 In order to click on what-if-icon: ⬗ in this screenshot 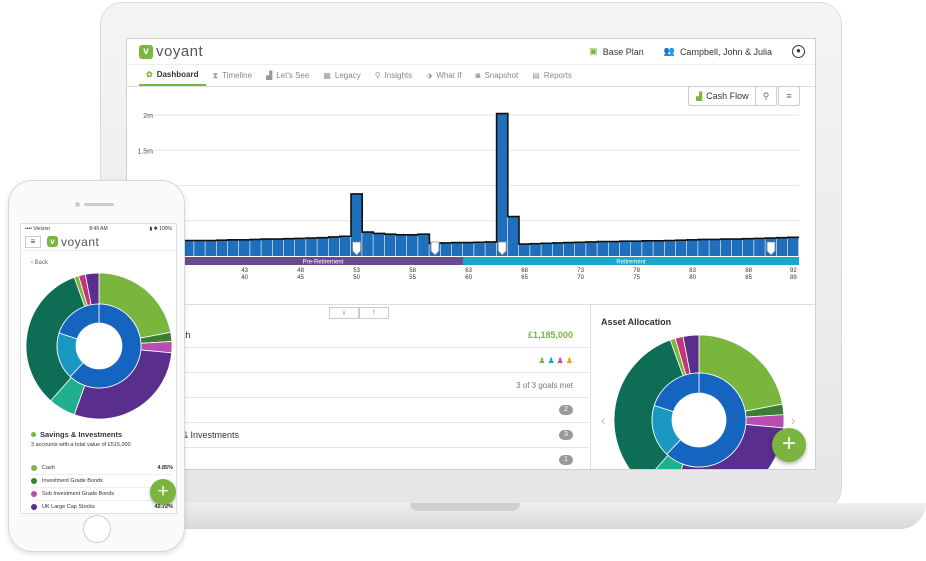, I will do `click(429, 75)`.